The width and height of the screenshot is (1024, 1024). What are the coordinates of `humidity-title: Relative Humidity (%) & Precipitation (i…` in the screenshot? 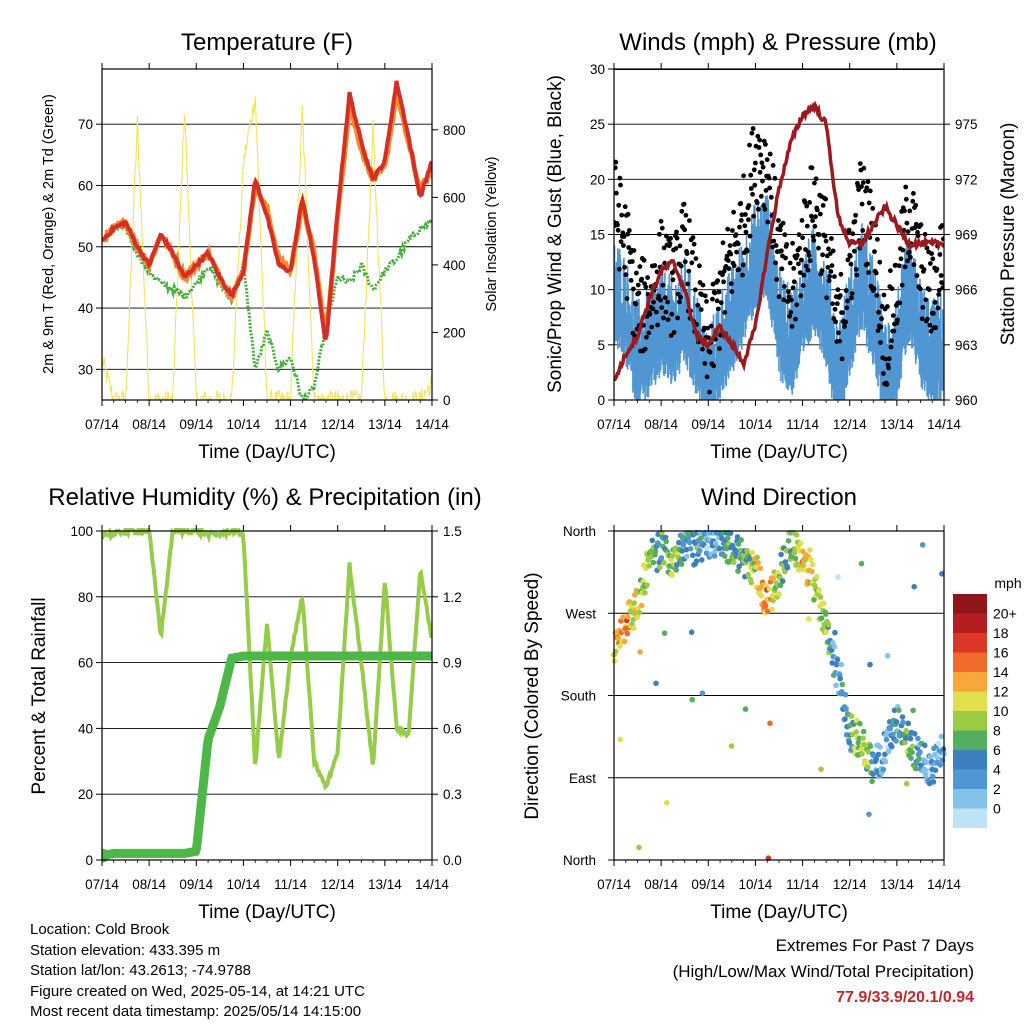 It's located at (264, 497).